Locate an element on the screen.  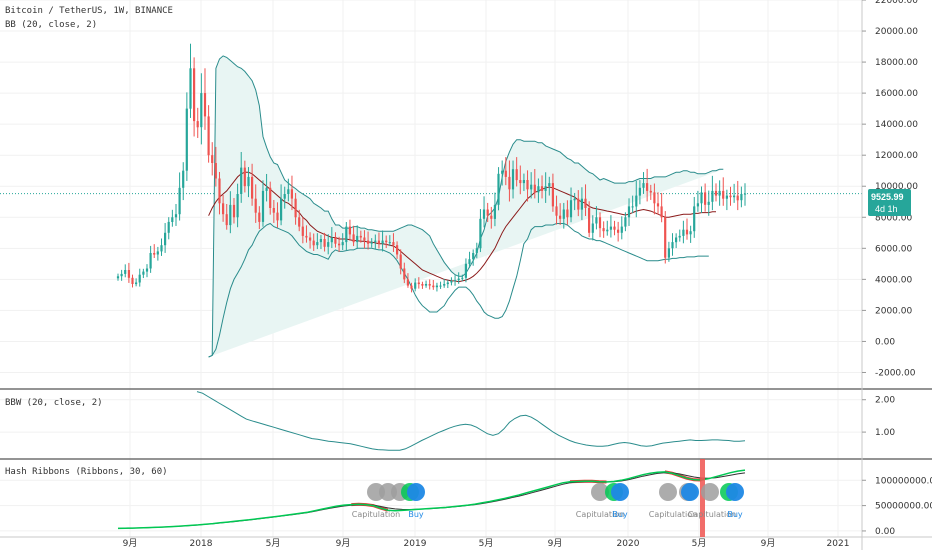
buy-marker is located at coordinates (416, 492).